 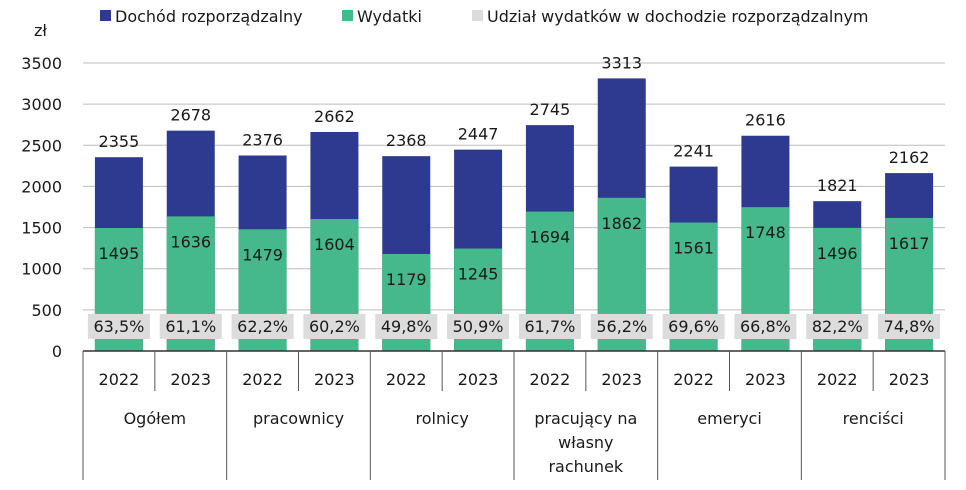 What do you see at coordinates (585, 418) in the screenshot?
I see `x-group-label: pracujący na` at bounding box center [585, 418].